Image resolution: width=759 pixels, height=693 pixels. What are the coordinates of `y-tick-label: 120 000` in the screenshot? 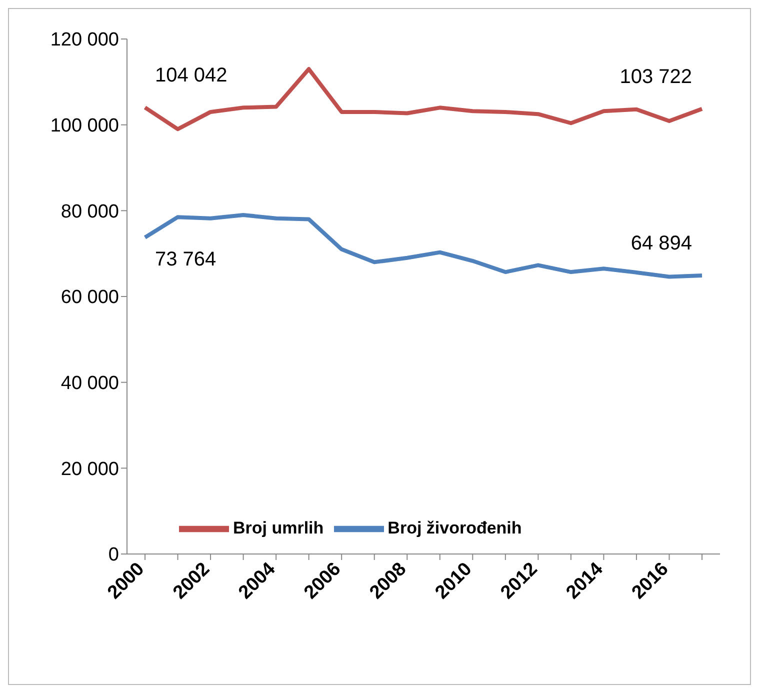 It's located at (84, 40).